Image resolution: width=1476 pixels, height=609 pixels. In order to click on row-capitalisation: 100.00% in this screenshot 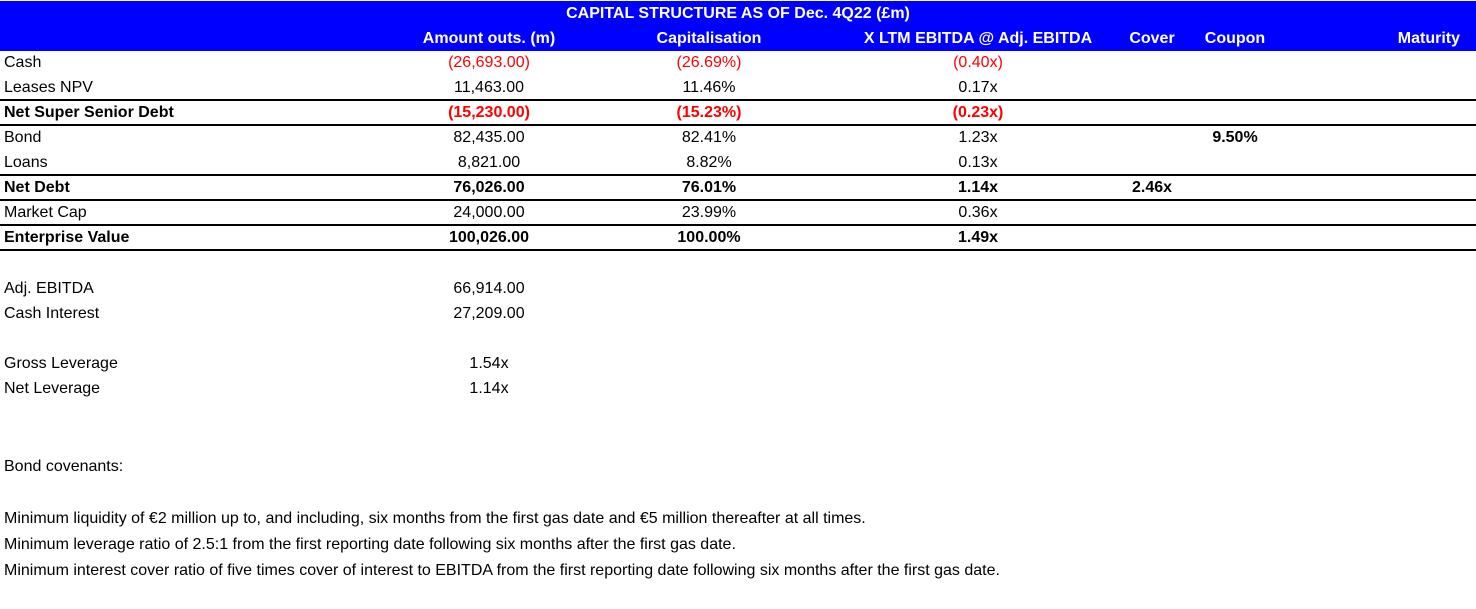, I will do `click(709, 237)`.